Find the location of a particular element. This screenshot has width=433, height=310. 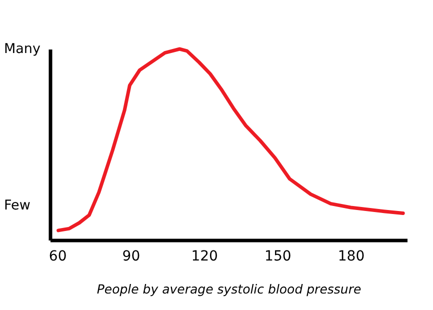

x-tick-label: 150 is located at coordinates (278, 256).